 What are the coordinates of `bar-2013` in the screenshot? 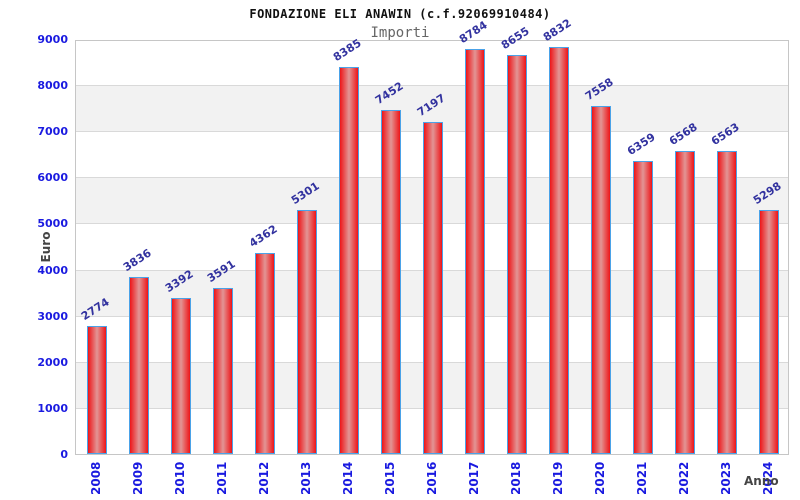 It's located at (307, 331).